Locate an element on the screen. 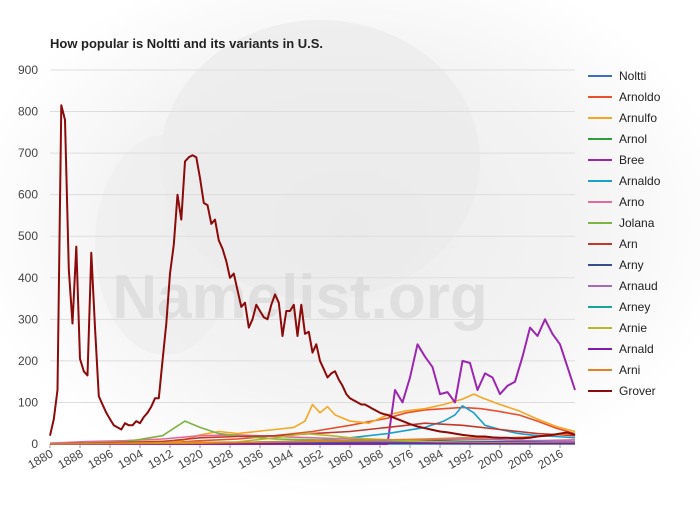 Image resolution: width=700 pixels, height=505 pixels. y-tick-label: 300 is located at coordinates (28, 319).